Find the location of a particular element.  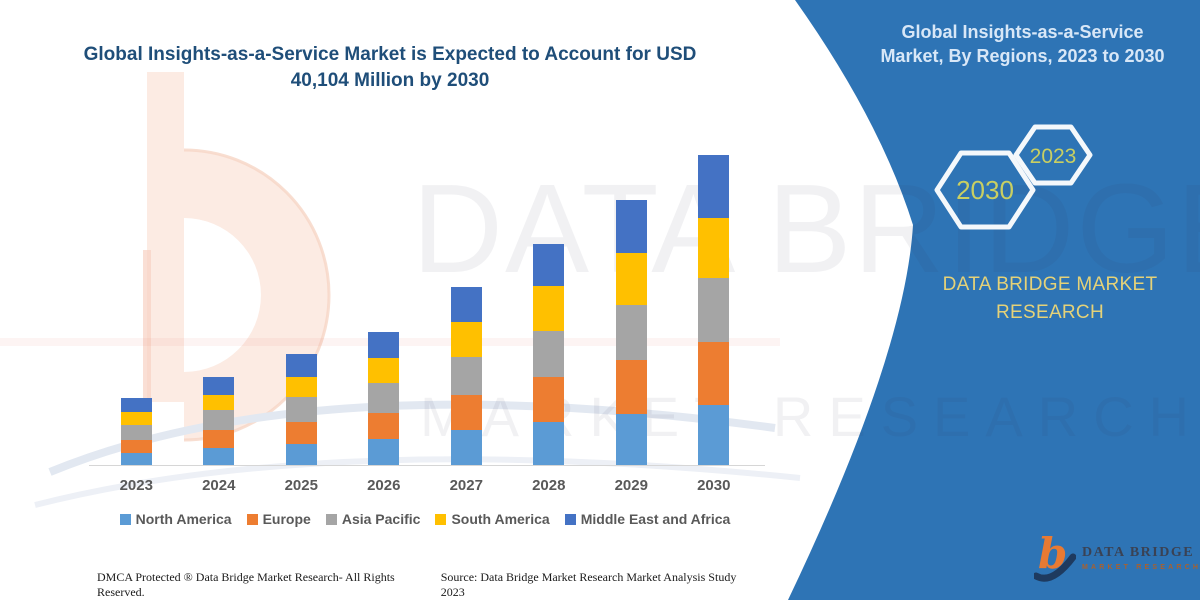

bar-column-2026 is located at coordinates (384, 302).